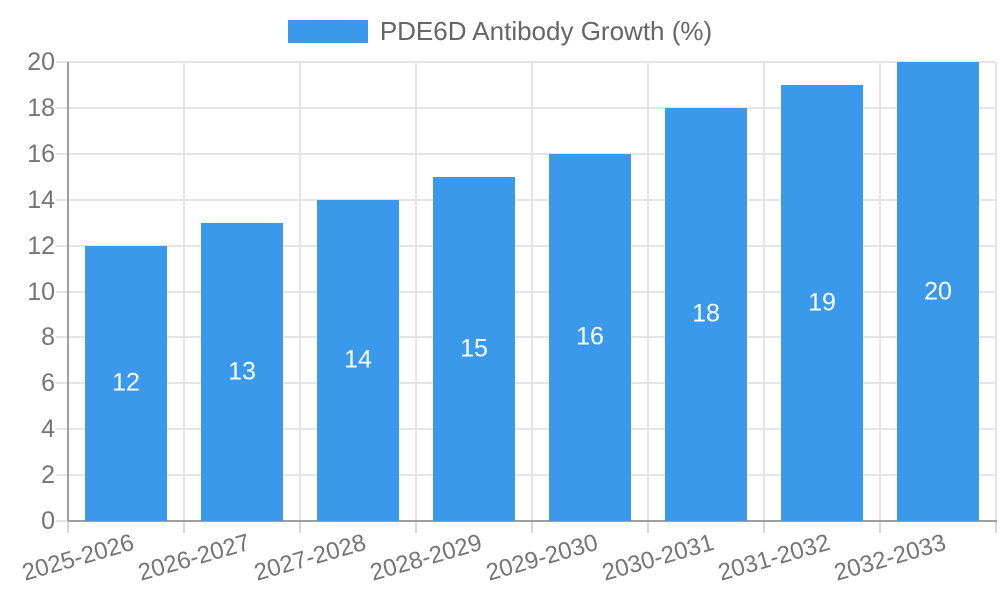  What do you see at coordinates (41, 245) in the screenshot?
I see `y-tick-label: 12` at bounding box center [41, 245].